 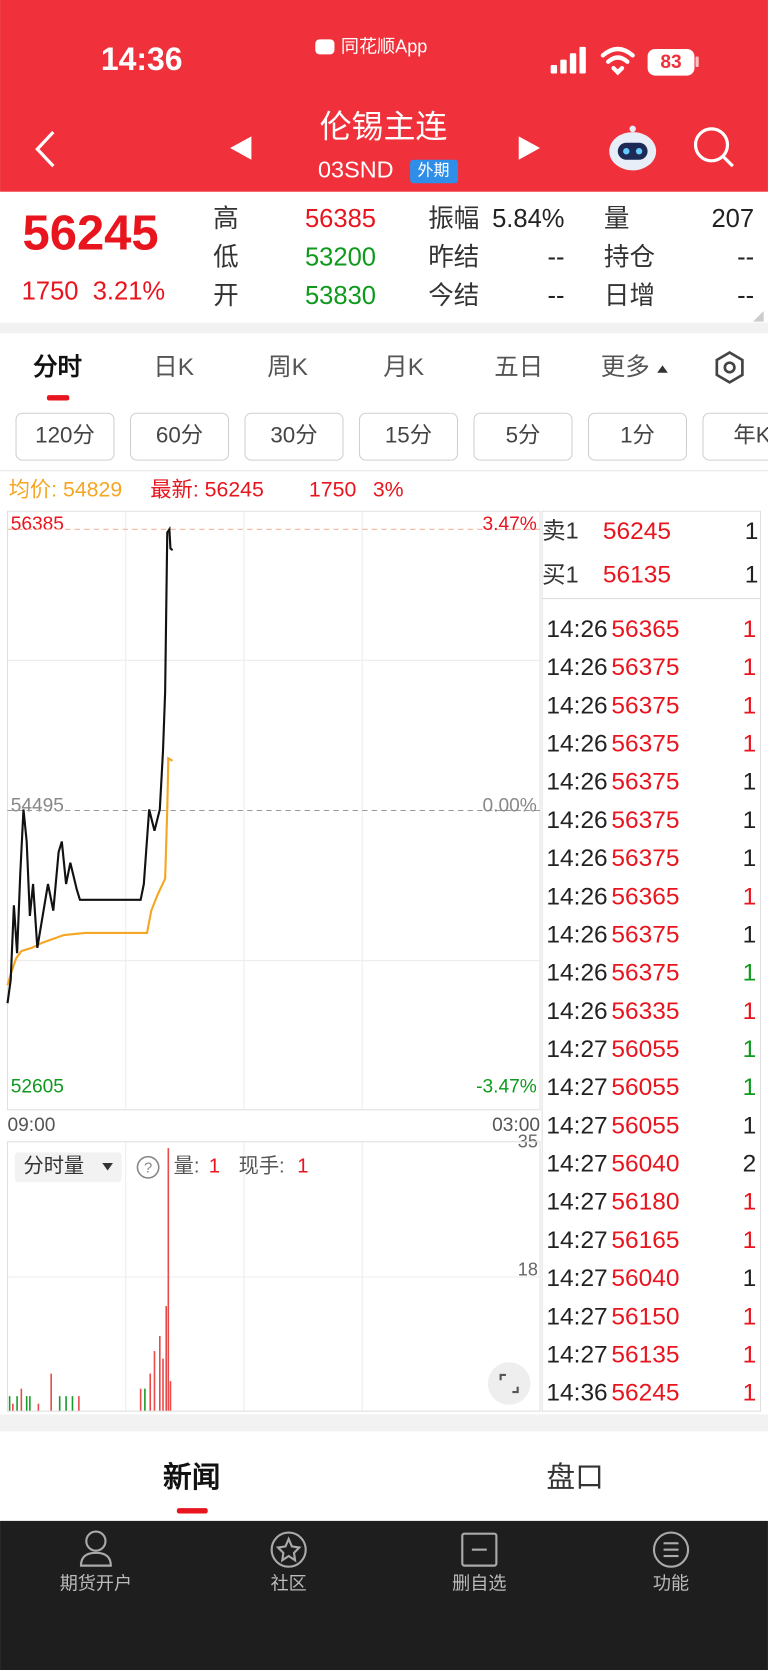 What do you see at coordinates (453, 258) in the screenshot?
I see `stat-label: 昨结` at bounding box center [453, 258].